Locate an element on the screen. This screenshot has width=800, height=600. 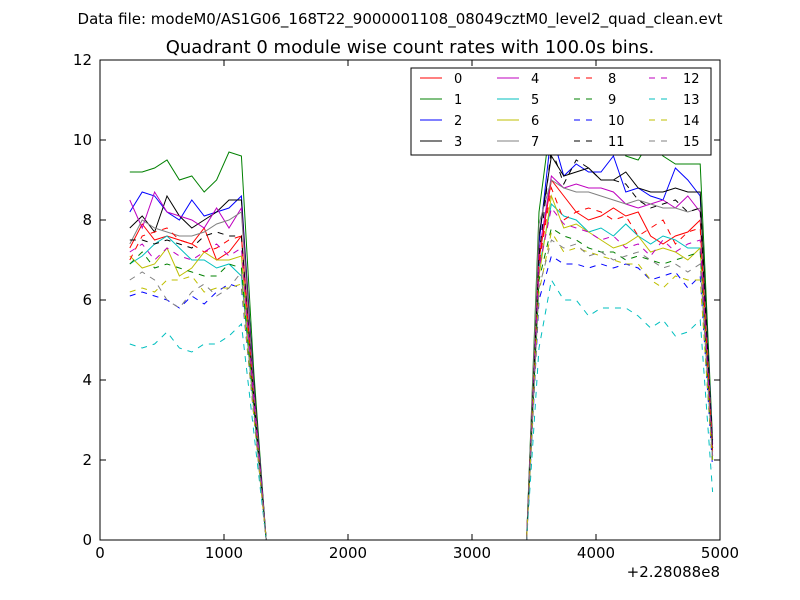
y-tick-label: 0 is located at coordinates (87, 540).